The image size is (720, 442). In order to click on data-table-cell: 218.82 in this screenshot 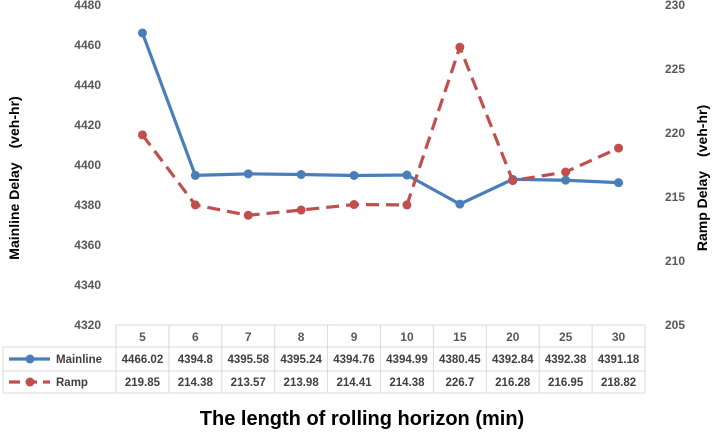, I will do `click(618, 383)`.